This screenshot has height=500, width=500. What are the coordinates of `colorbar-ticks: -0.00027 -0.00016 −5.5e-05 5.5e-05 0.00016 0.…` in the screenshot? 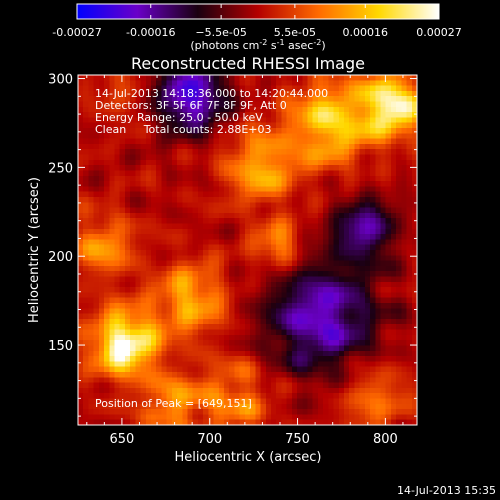 It's located at (257, 21).